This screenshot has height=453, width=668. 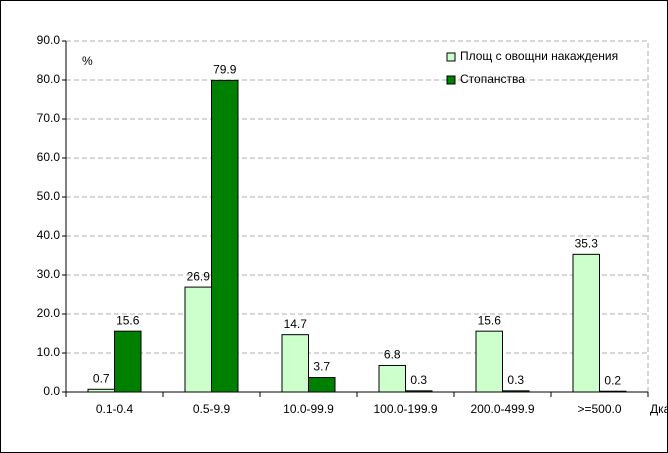 I want to click on x-tick-label: 0.5-9.9, so click(x=212, y=409).